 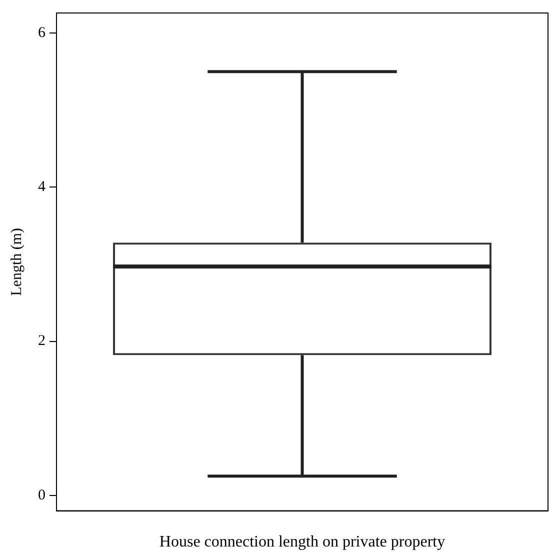 What do you see at coordinates (42, 341) in the screenshot?
I see `y-tick-label: 2` at bounding box center [42, 341].